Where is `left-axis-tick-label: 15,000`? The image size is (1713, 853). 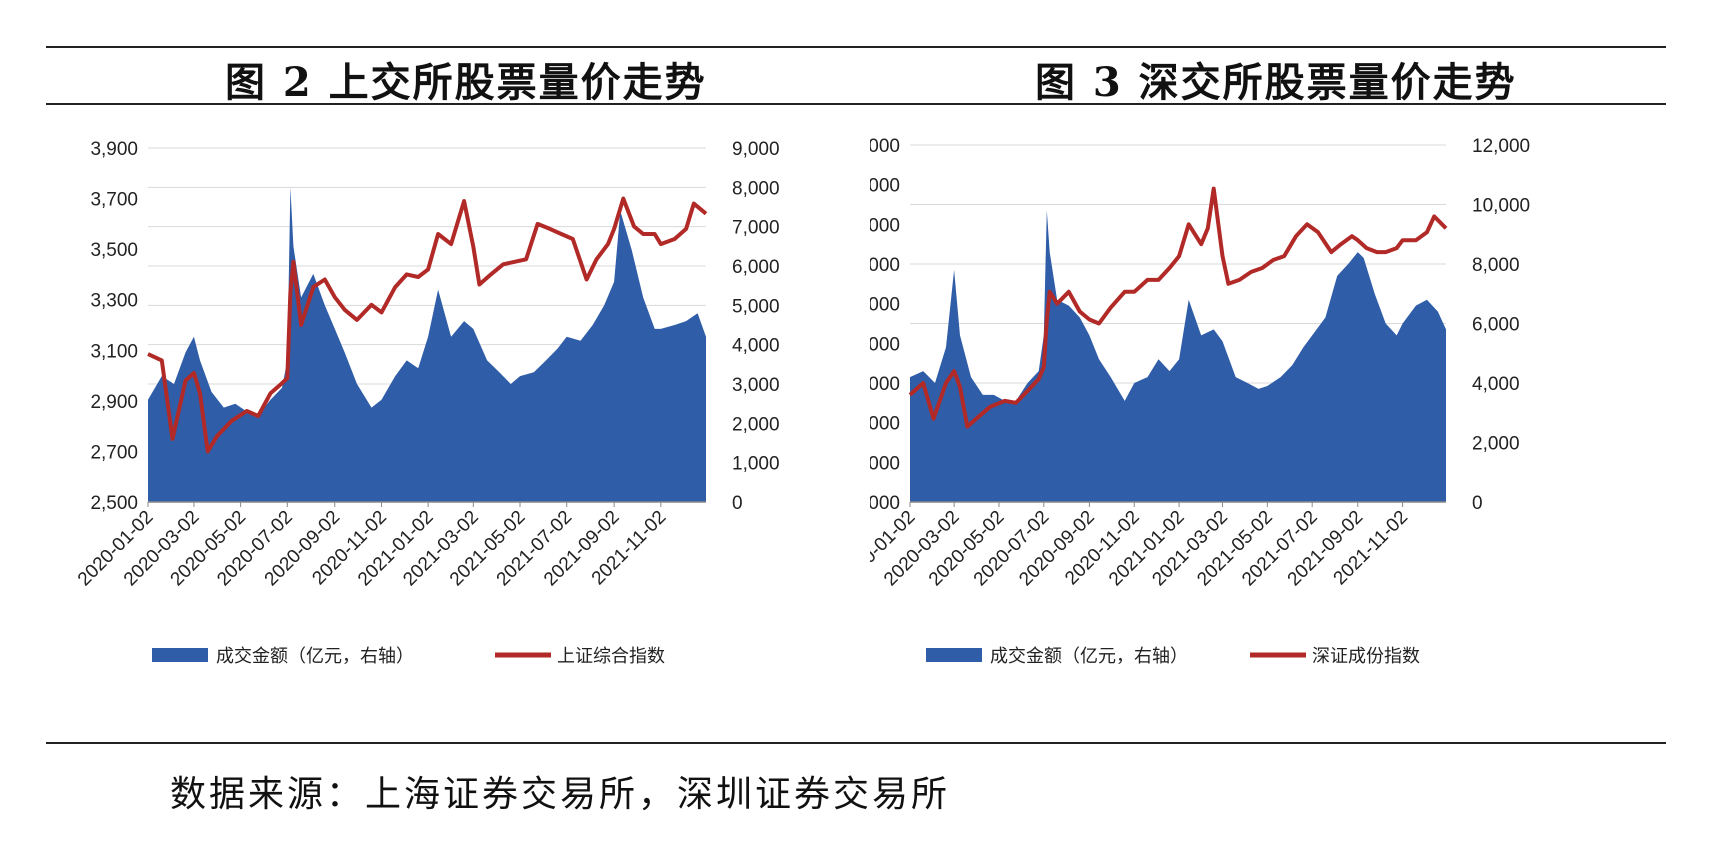
left-axis-tick-label: 15,000 is located at coordinates (885, 225).